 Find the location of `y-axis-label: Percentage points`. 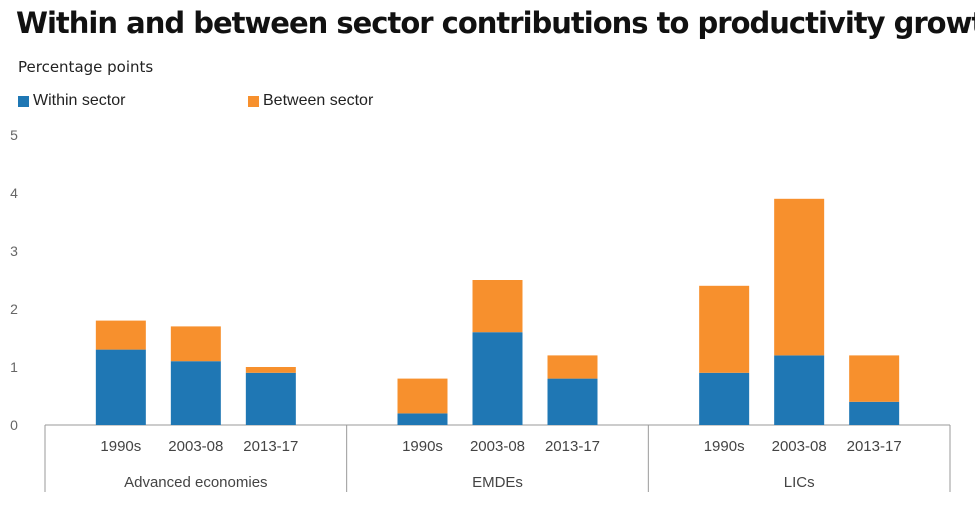

y-axis-label: Percentage points is located at coordinates (86, 67).